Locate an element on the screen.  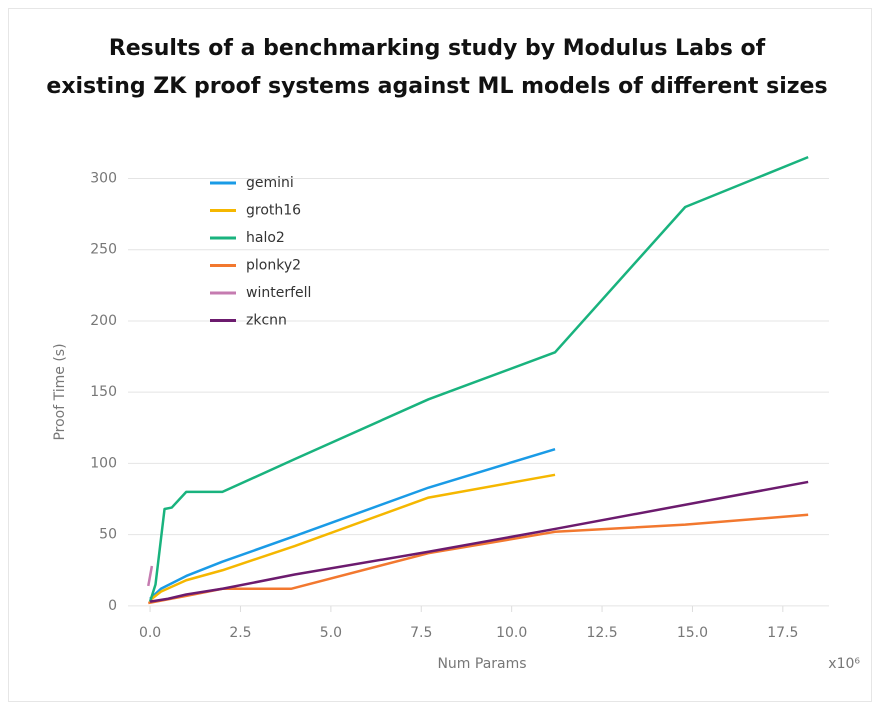
y-tick-label: 50 is located at coordinates (108, 535).